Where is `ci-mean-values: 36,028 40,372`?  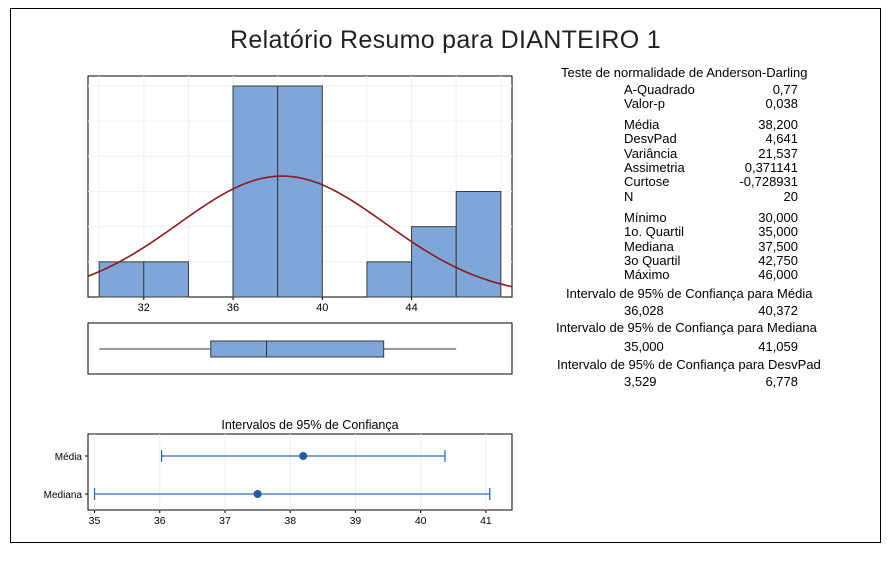 ci-mean-values: 36,028 40,372 is located at coordinates (711, 310).